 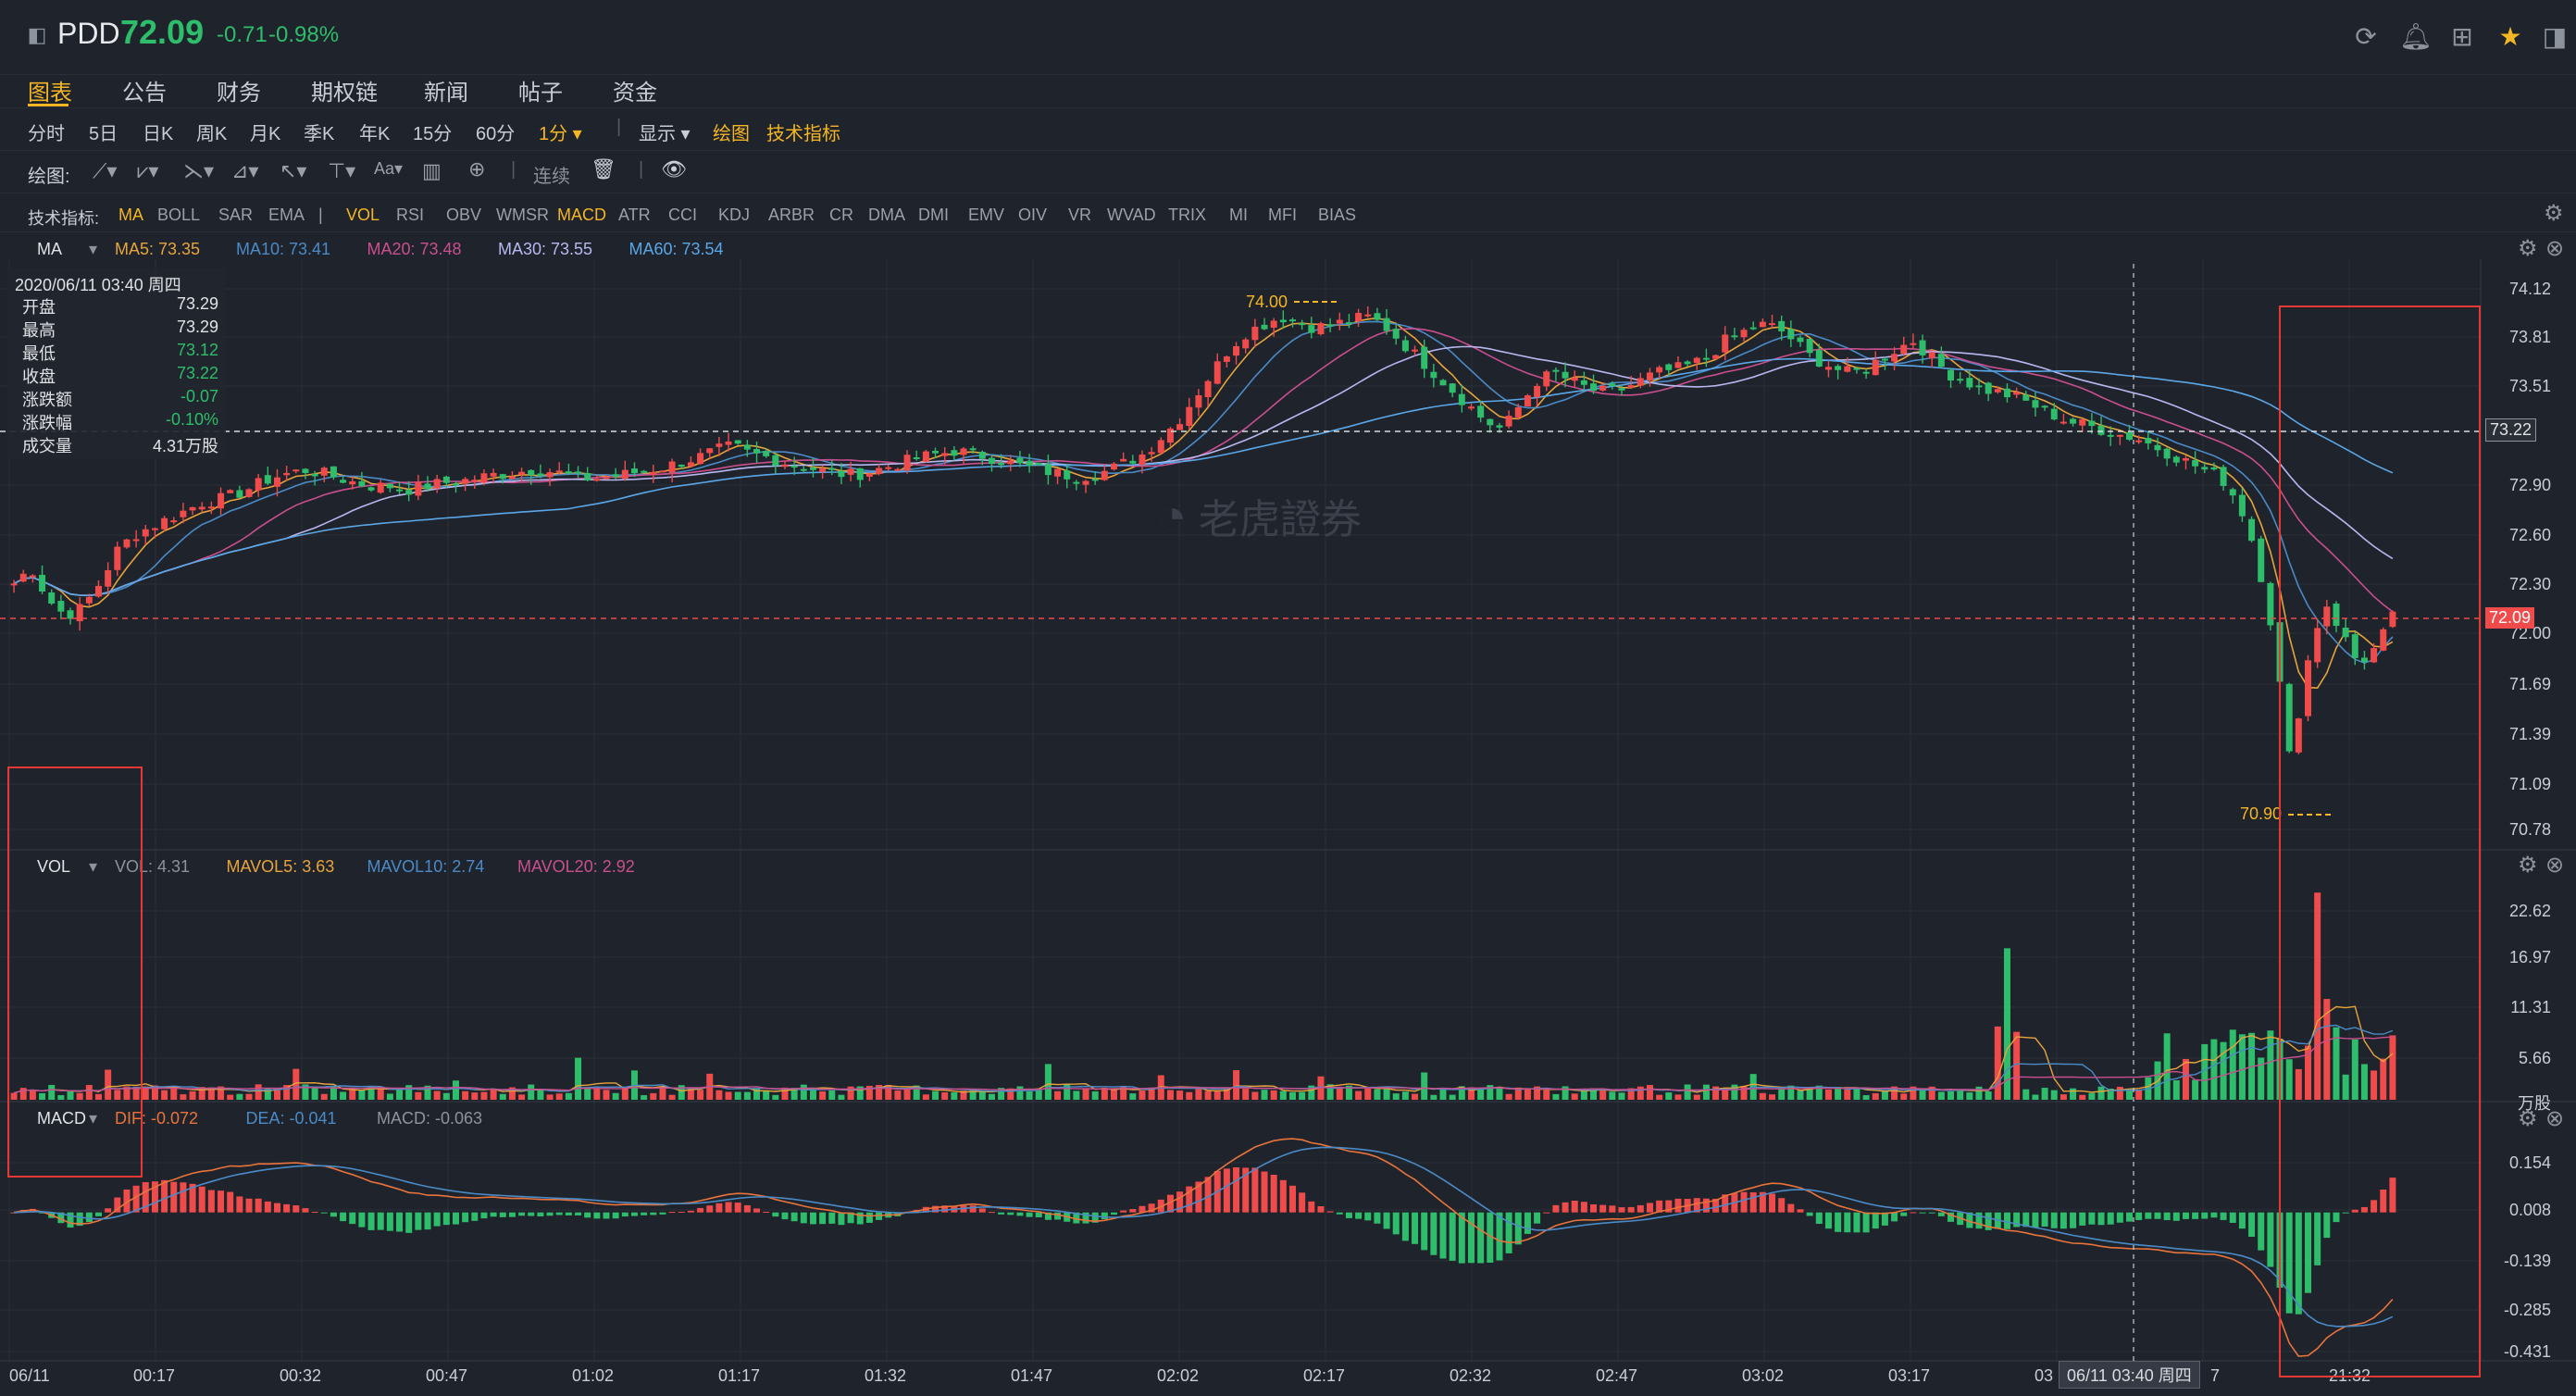 I want to click on indicator-emv: EMV, so click(x=986, y=215).